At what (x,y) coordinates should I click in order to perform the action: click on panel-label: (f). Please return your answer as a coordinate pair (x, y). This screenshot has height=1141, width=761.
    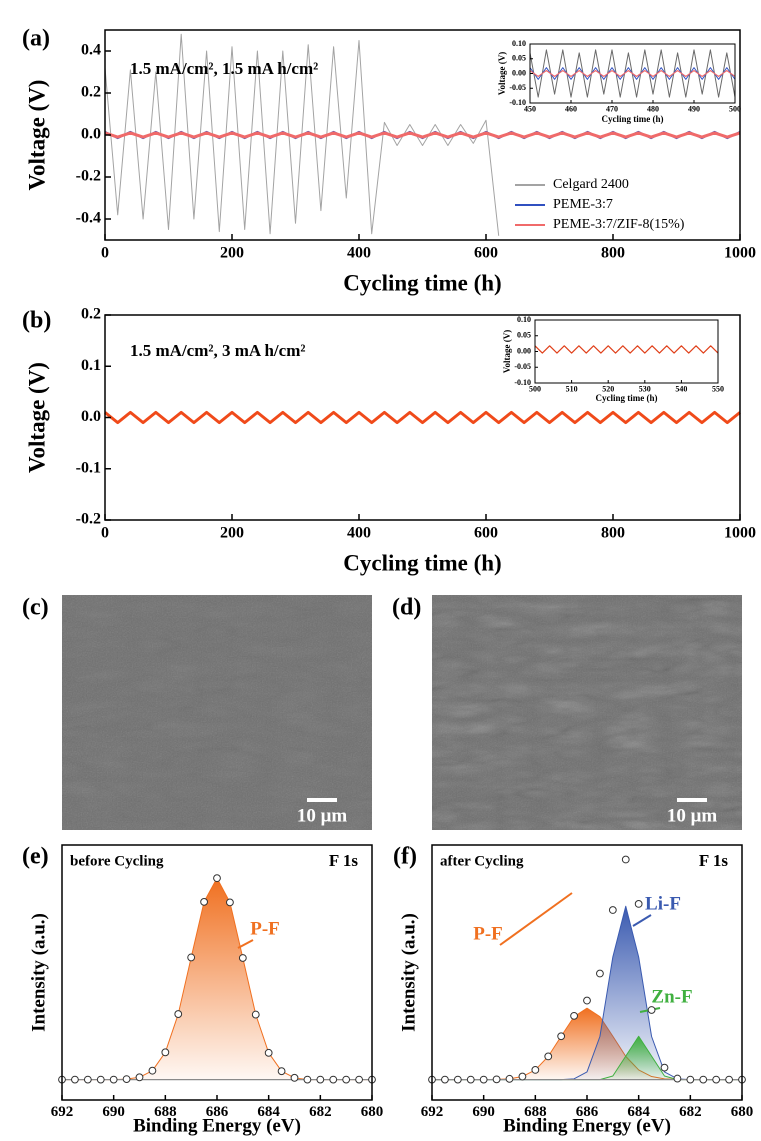
    Looking at the image, I should click on (405, 857).